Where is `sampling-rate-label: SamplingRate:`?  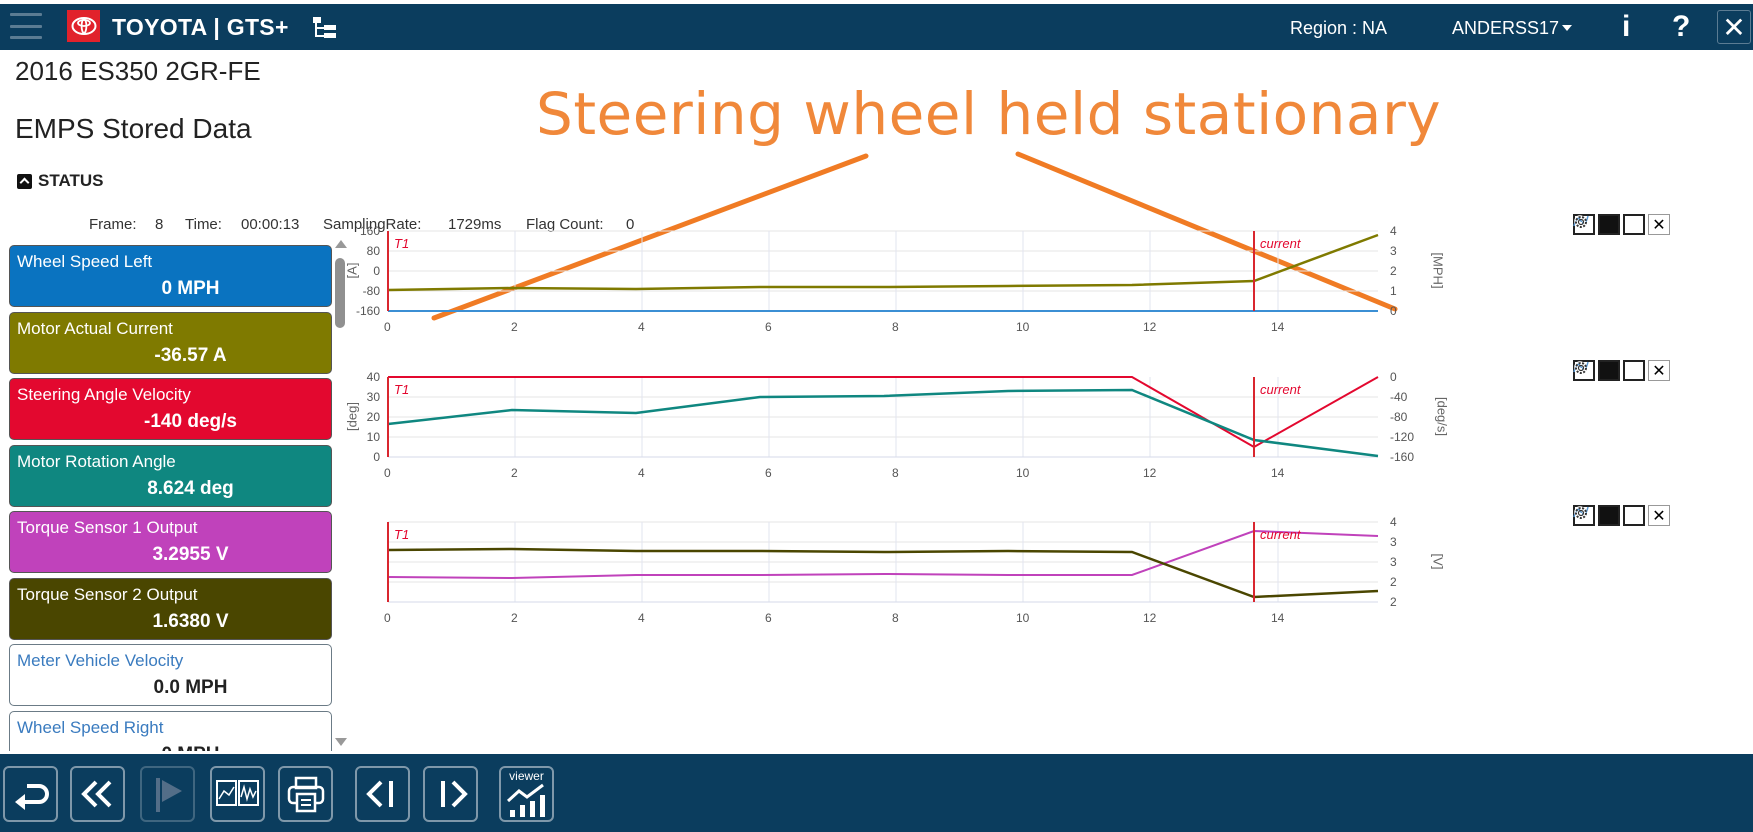 sampling-rate-label: SamplingRate: is located at coordinates (372, 224).